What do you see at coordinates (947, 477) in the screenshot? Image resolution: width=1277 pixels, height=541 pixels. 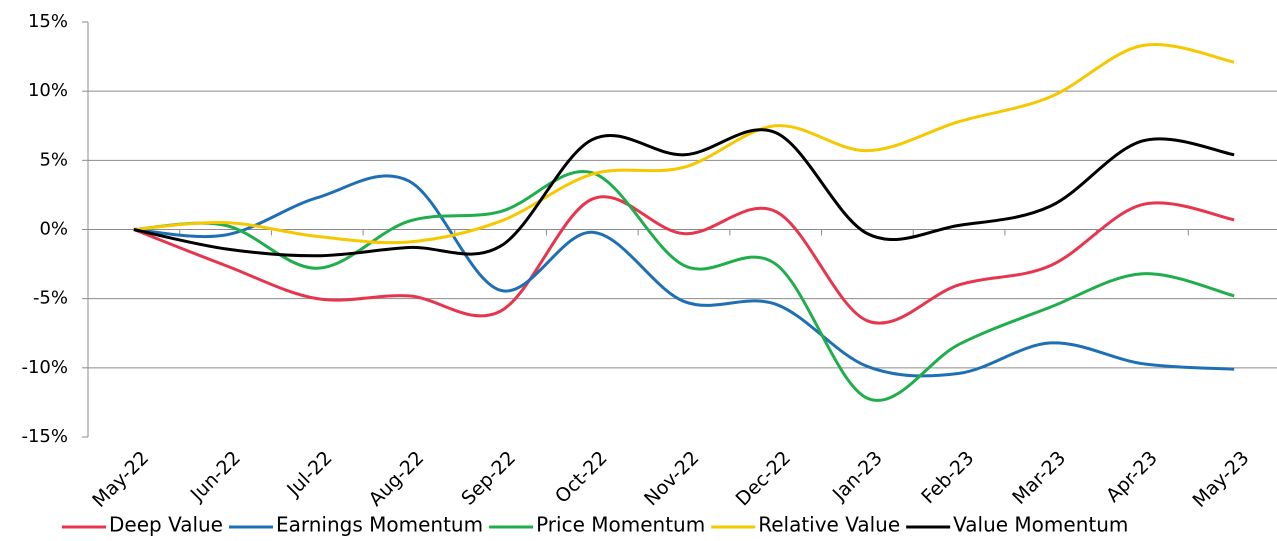 I see `x-tick-label: Feb-23` at bounding box center [947, 477].